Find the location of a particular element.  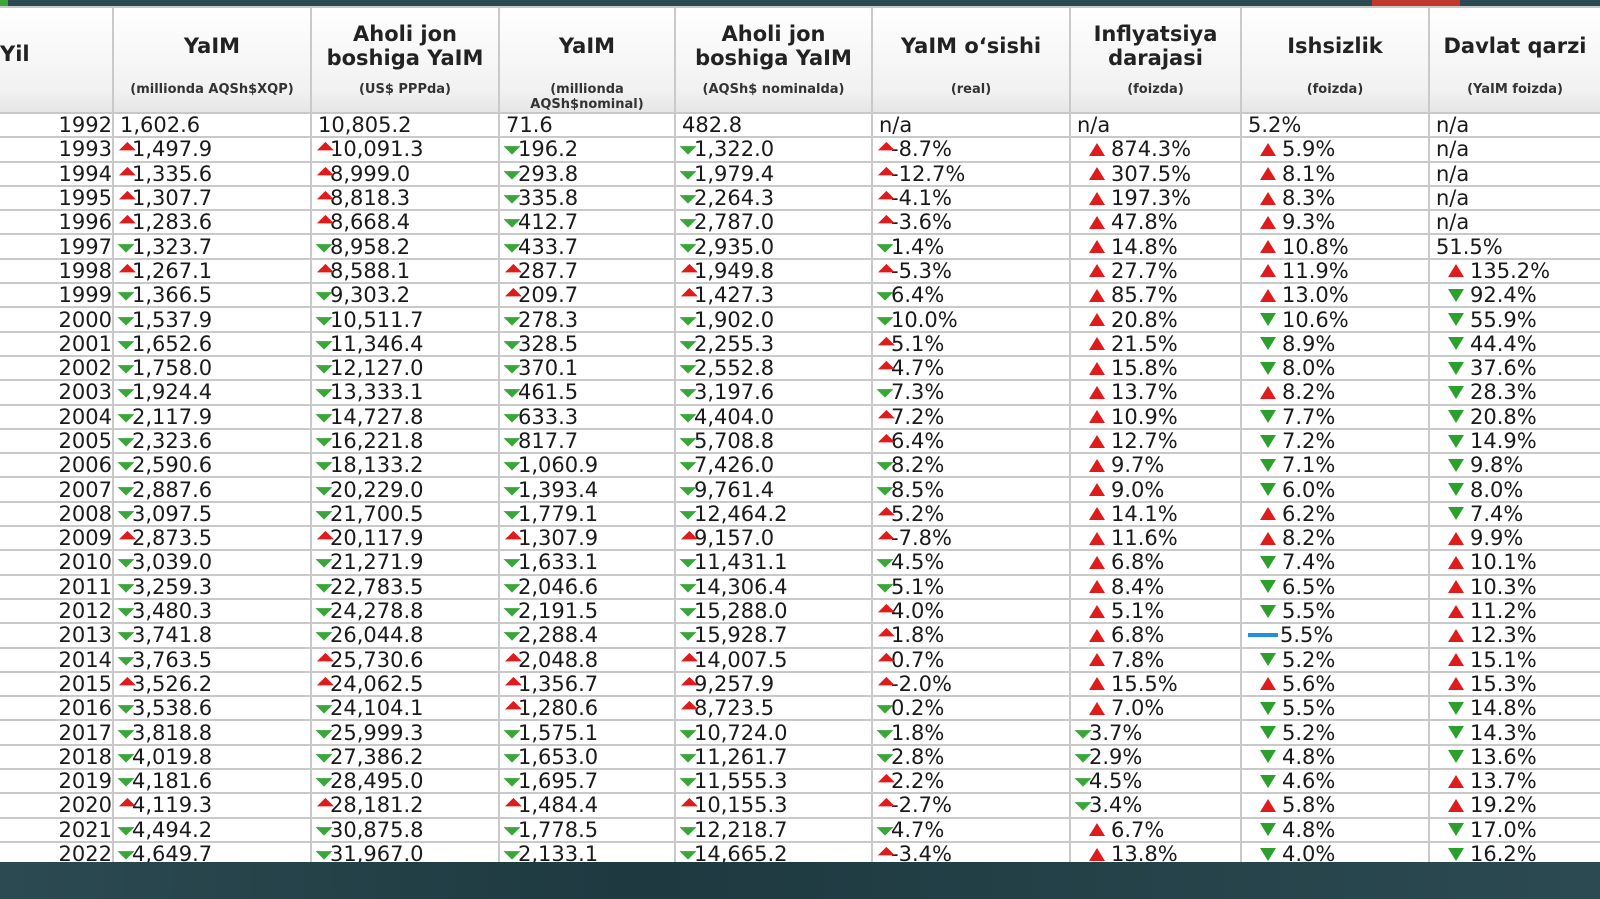

unemployment-cell: 5.6% is located at coordinates (1335, 684).